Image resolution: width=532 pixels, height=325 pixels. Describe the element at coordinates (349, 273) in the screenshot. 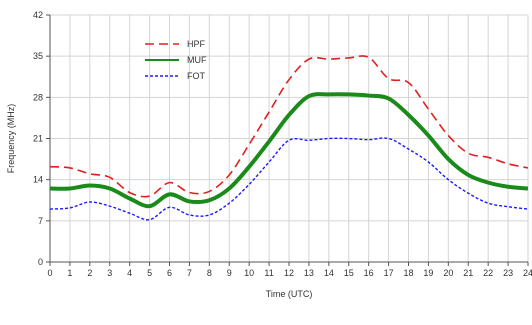

I see `x-tick-label: 15` at that location.